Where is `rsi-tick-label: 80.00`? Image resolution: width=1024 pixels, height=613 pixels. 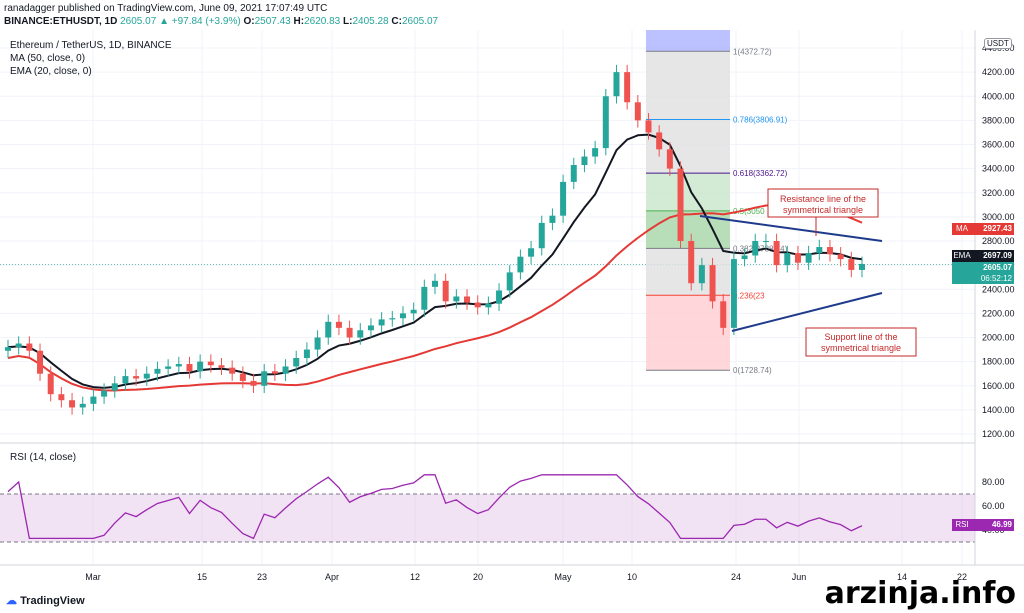 rsi-tick-label: 80.00 is located at coordinates (993, 482).